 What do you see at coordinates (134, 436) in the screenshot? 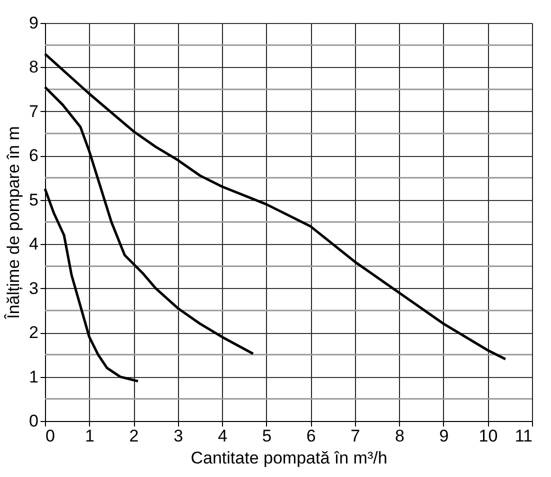
I see `x-tick-label: 2` at bounding box center [134, 436].